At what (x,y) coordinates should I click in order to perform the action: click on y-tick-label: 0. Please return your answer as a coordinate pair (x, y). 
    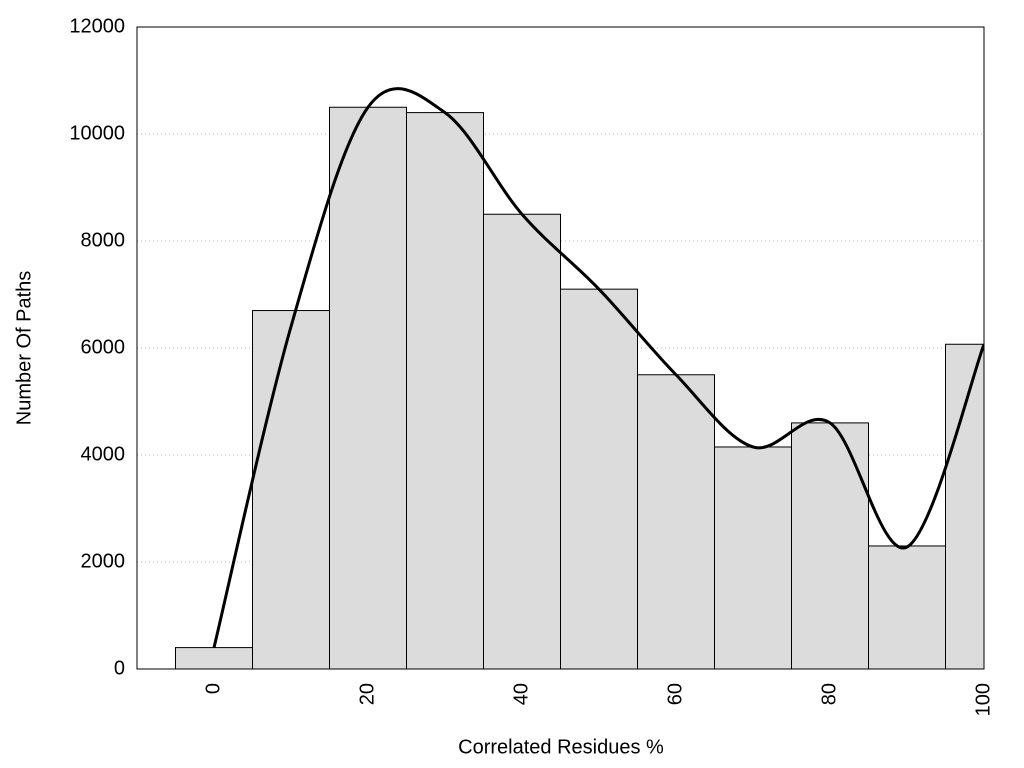
    Looking at the image, I should click on (119, 668).